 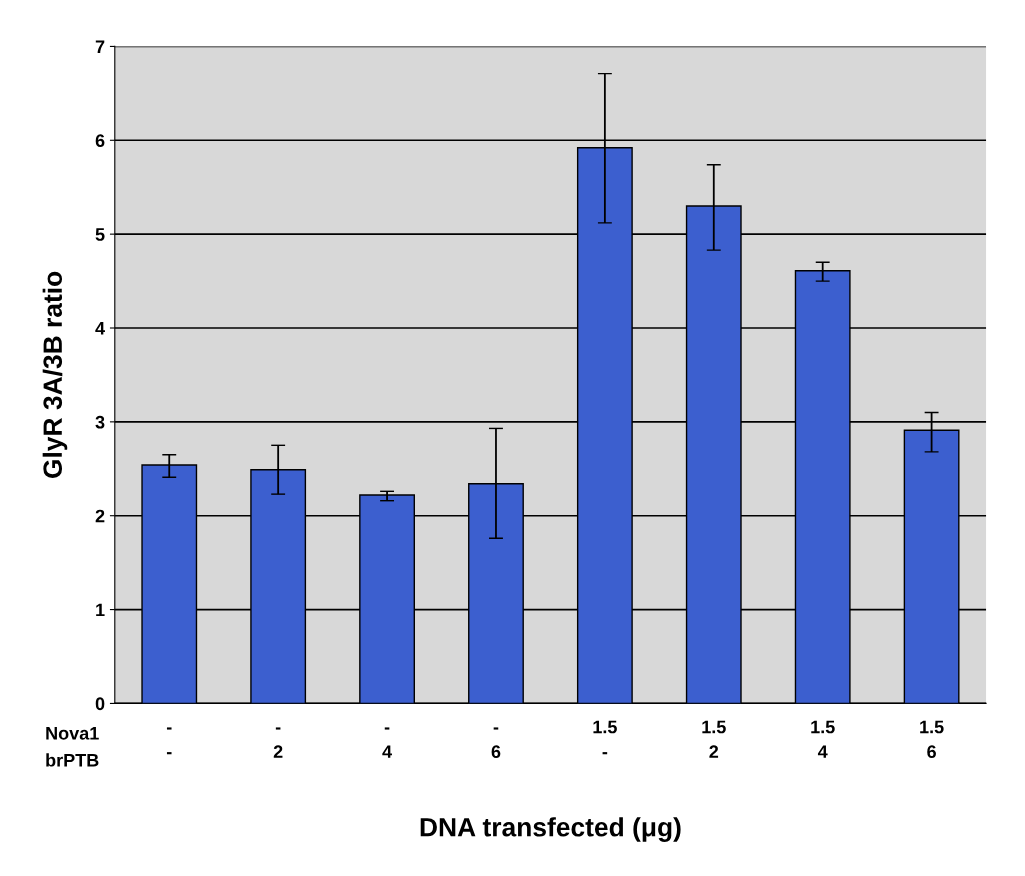 What do you see at coordinates (714, 739) in the screenshot?
I see `x-tick-label: 1.5 2` at bounding box center [714, 739].